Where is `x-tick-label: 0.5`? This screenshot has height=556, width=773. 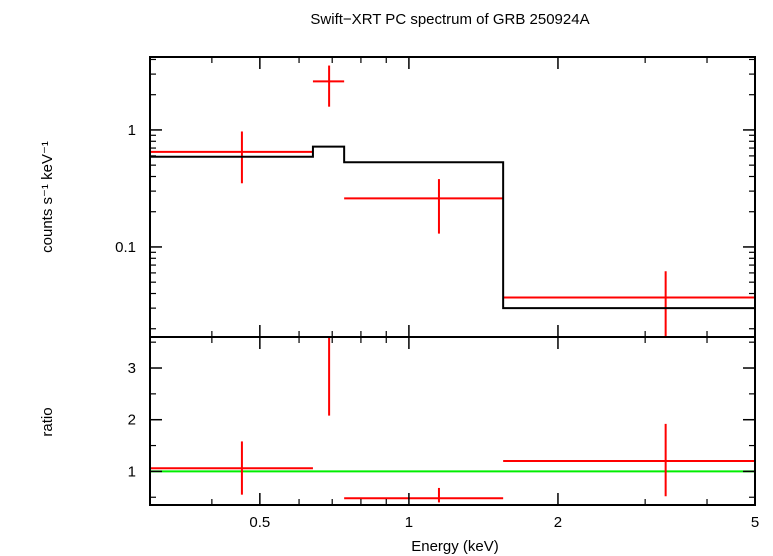
x-tick-label: 0.5 is located at coordinates (259, 522).